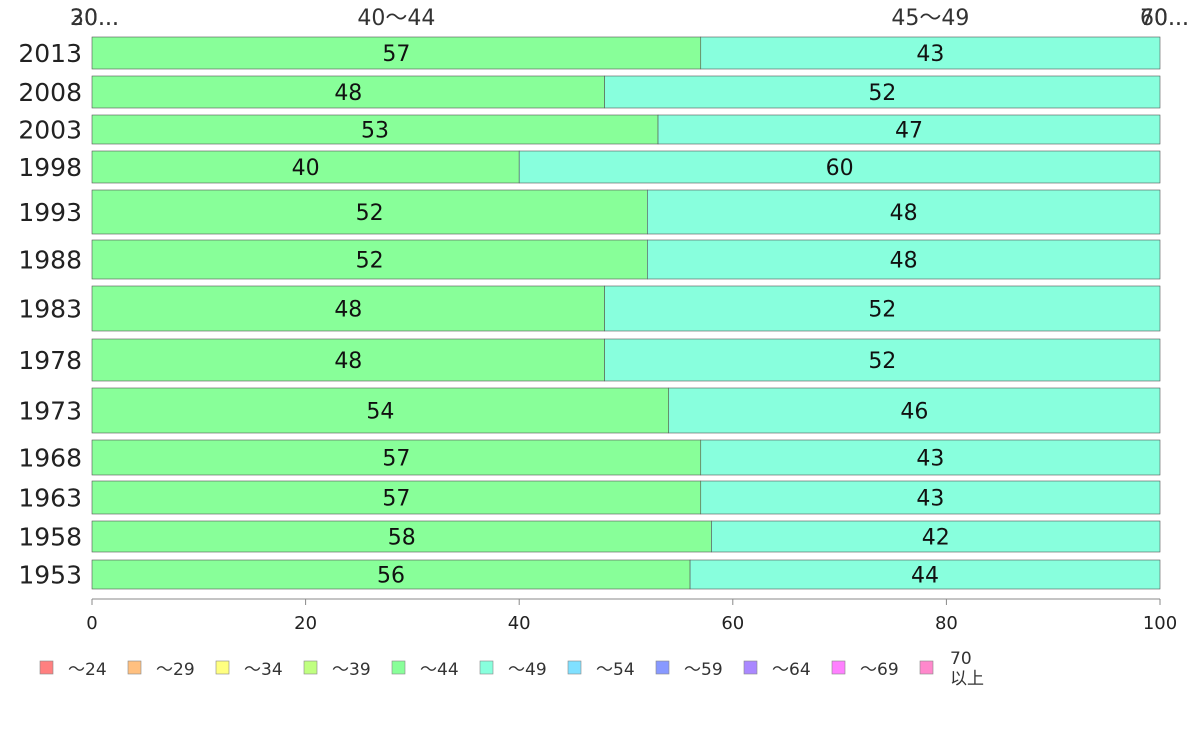 This screenshot has width=1188, height=736. What do you see at coordinates (439, 670) in the screenshot?
I see `legend-label: ～44` at bounding box center [439, 670].